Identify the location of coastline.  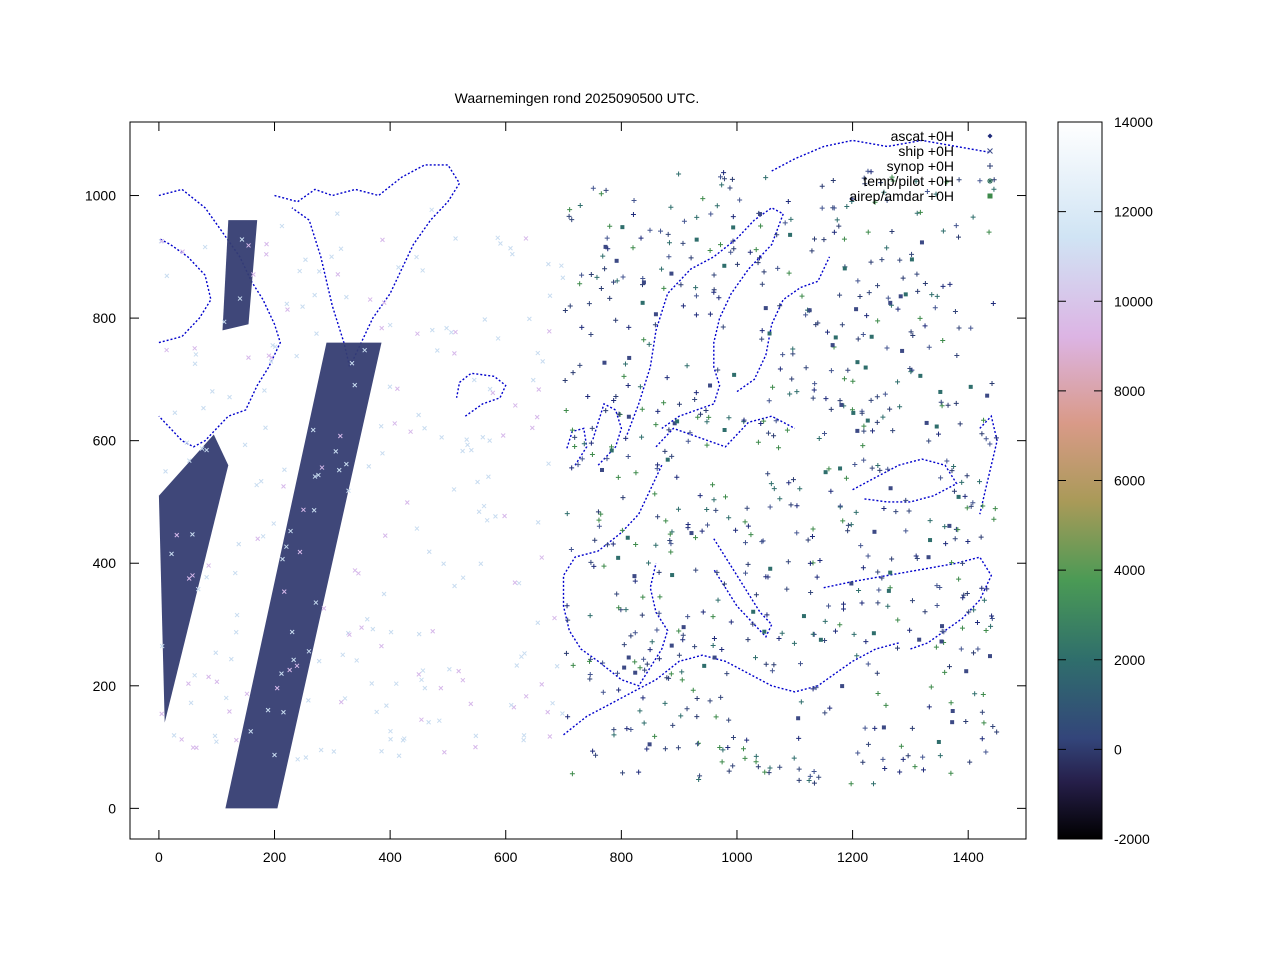
(988, 464).